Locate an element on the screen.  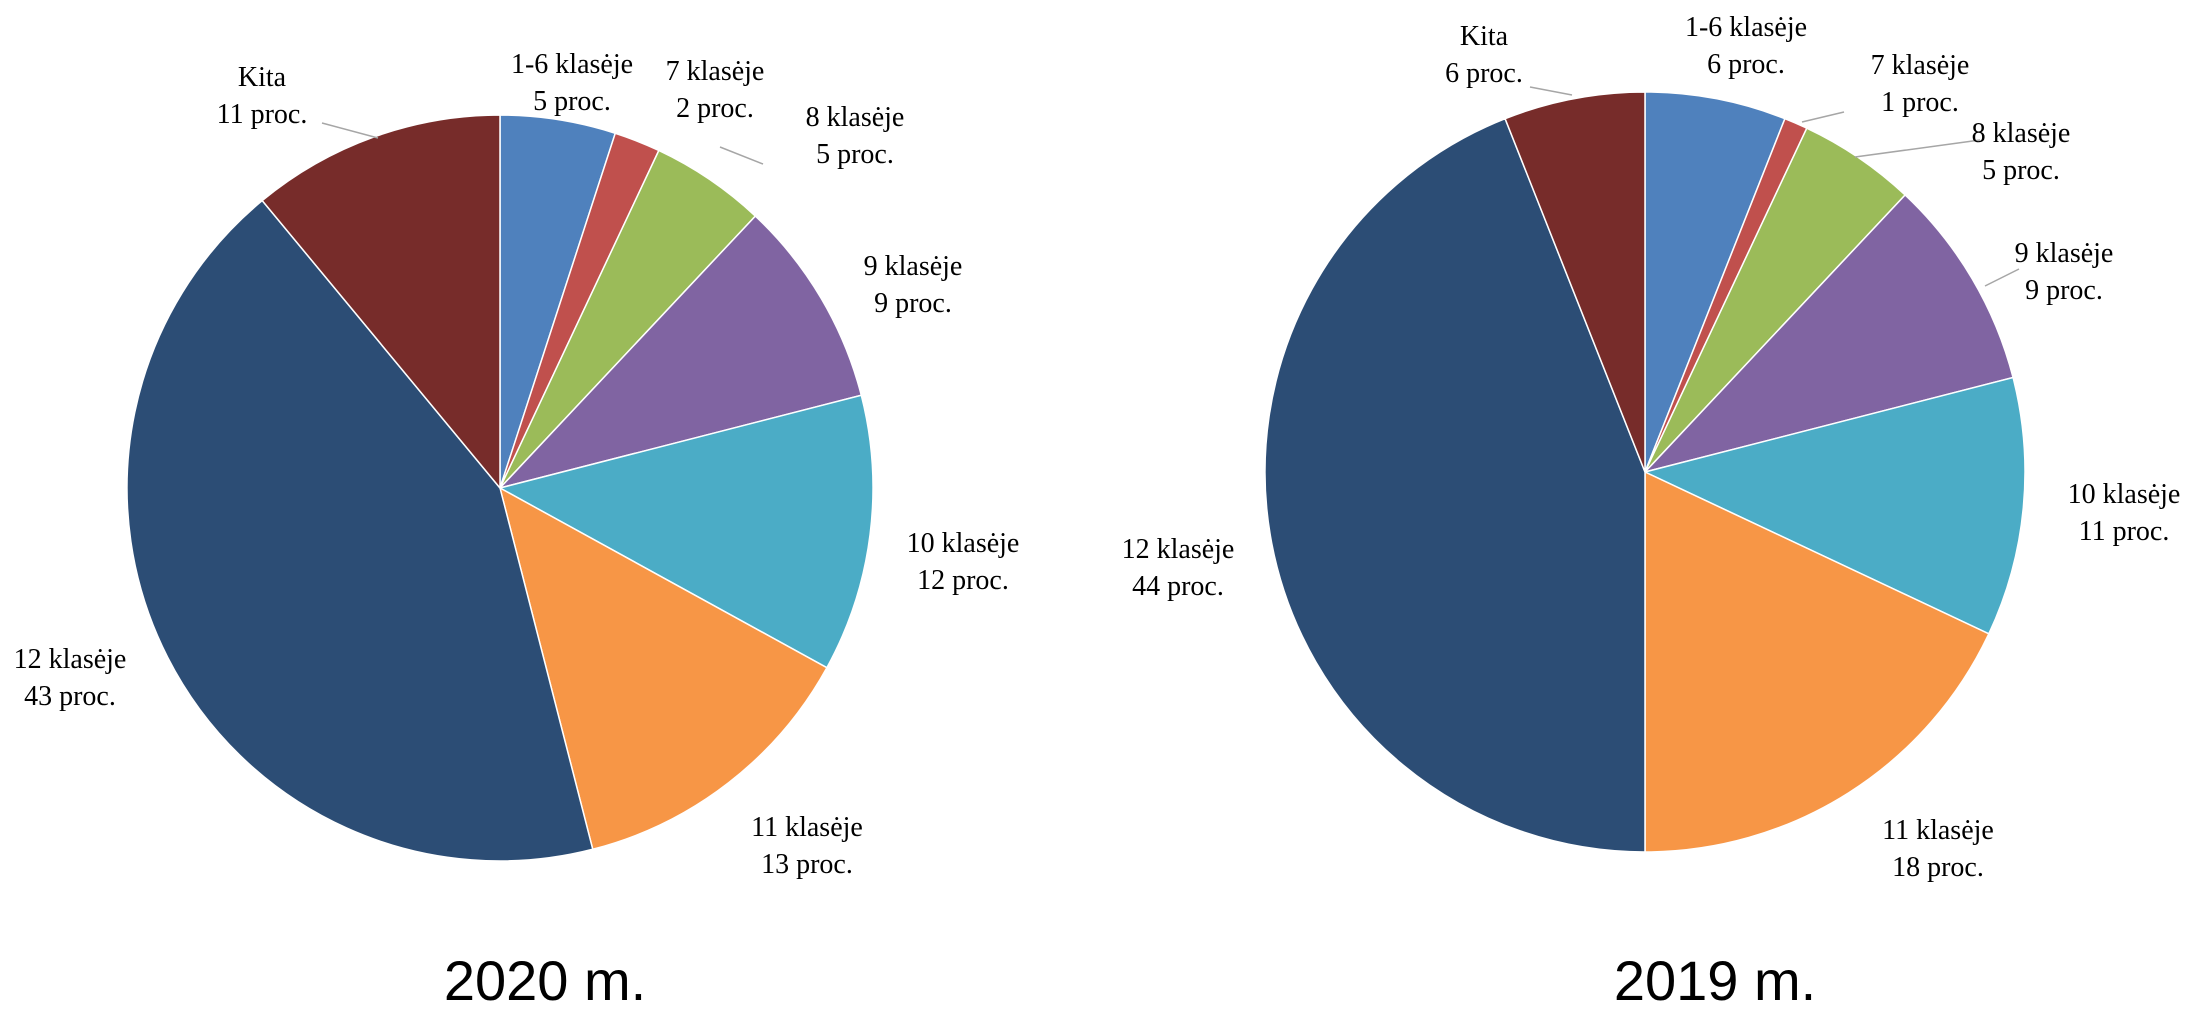
slice-value-label: 13 proc. is located at coordinates (807, 864).